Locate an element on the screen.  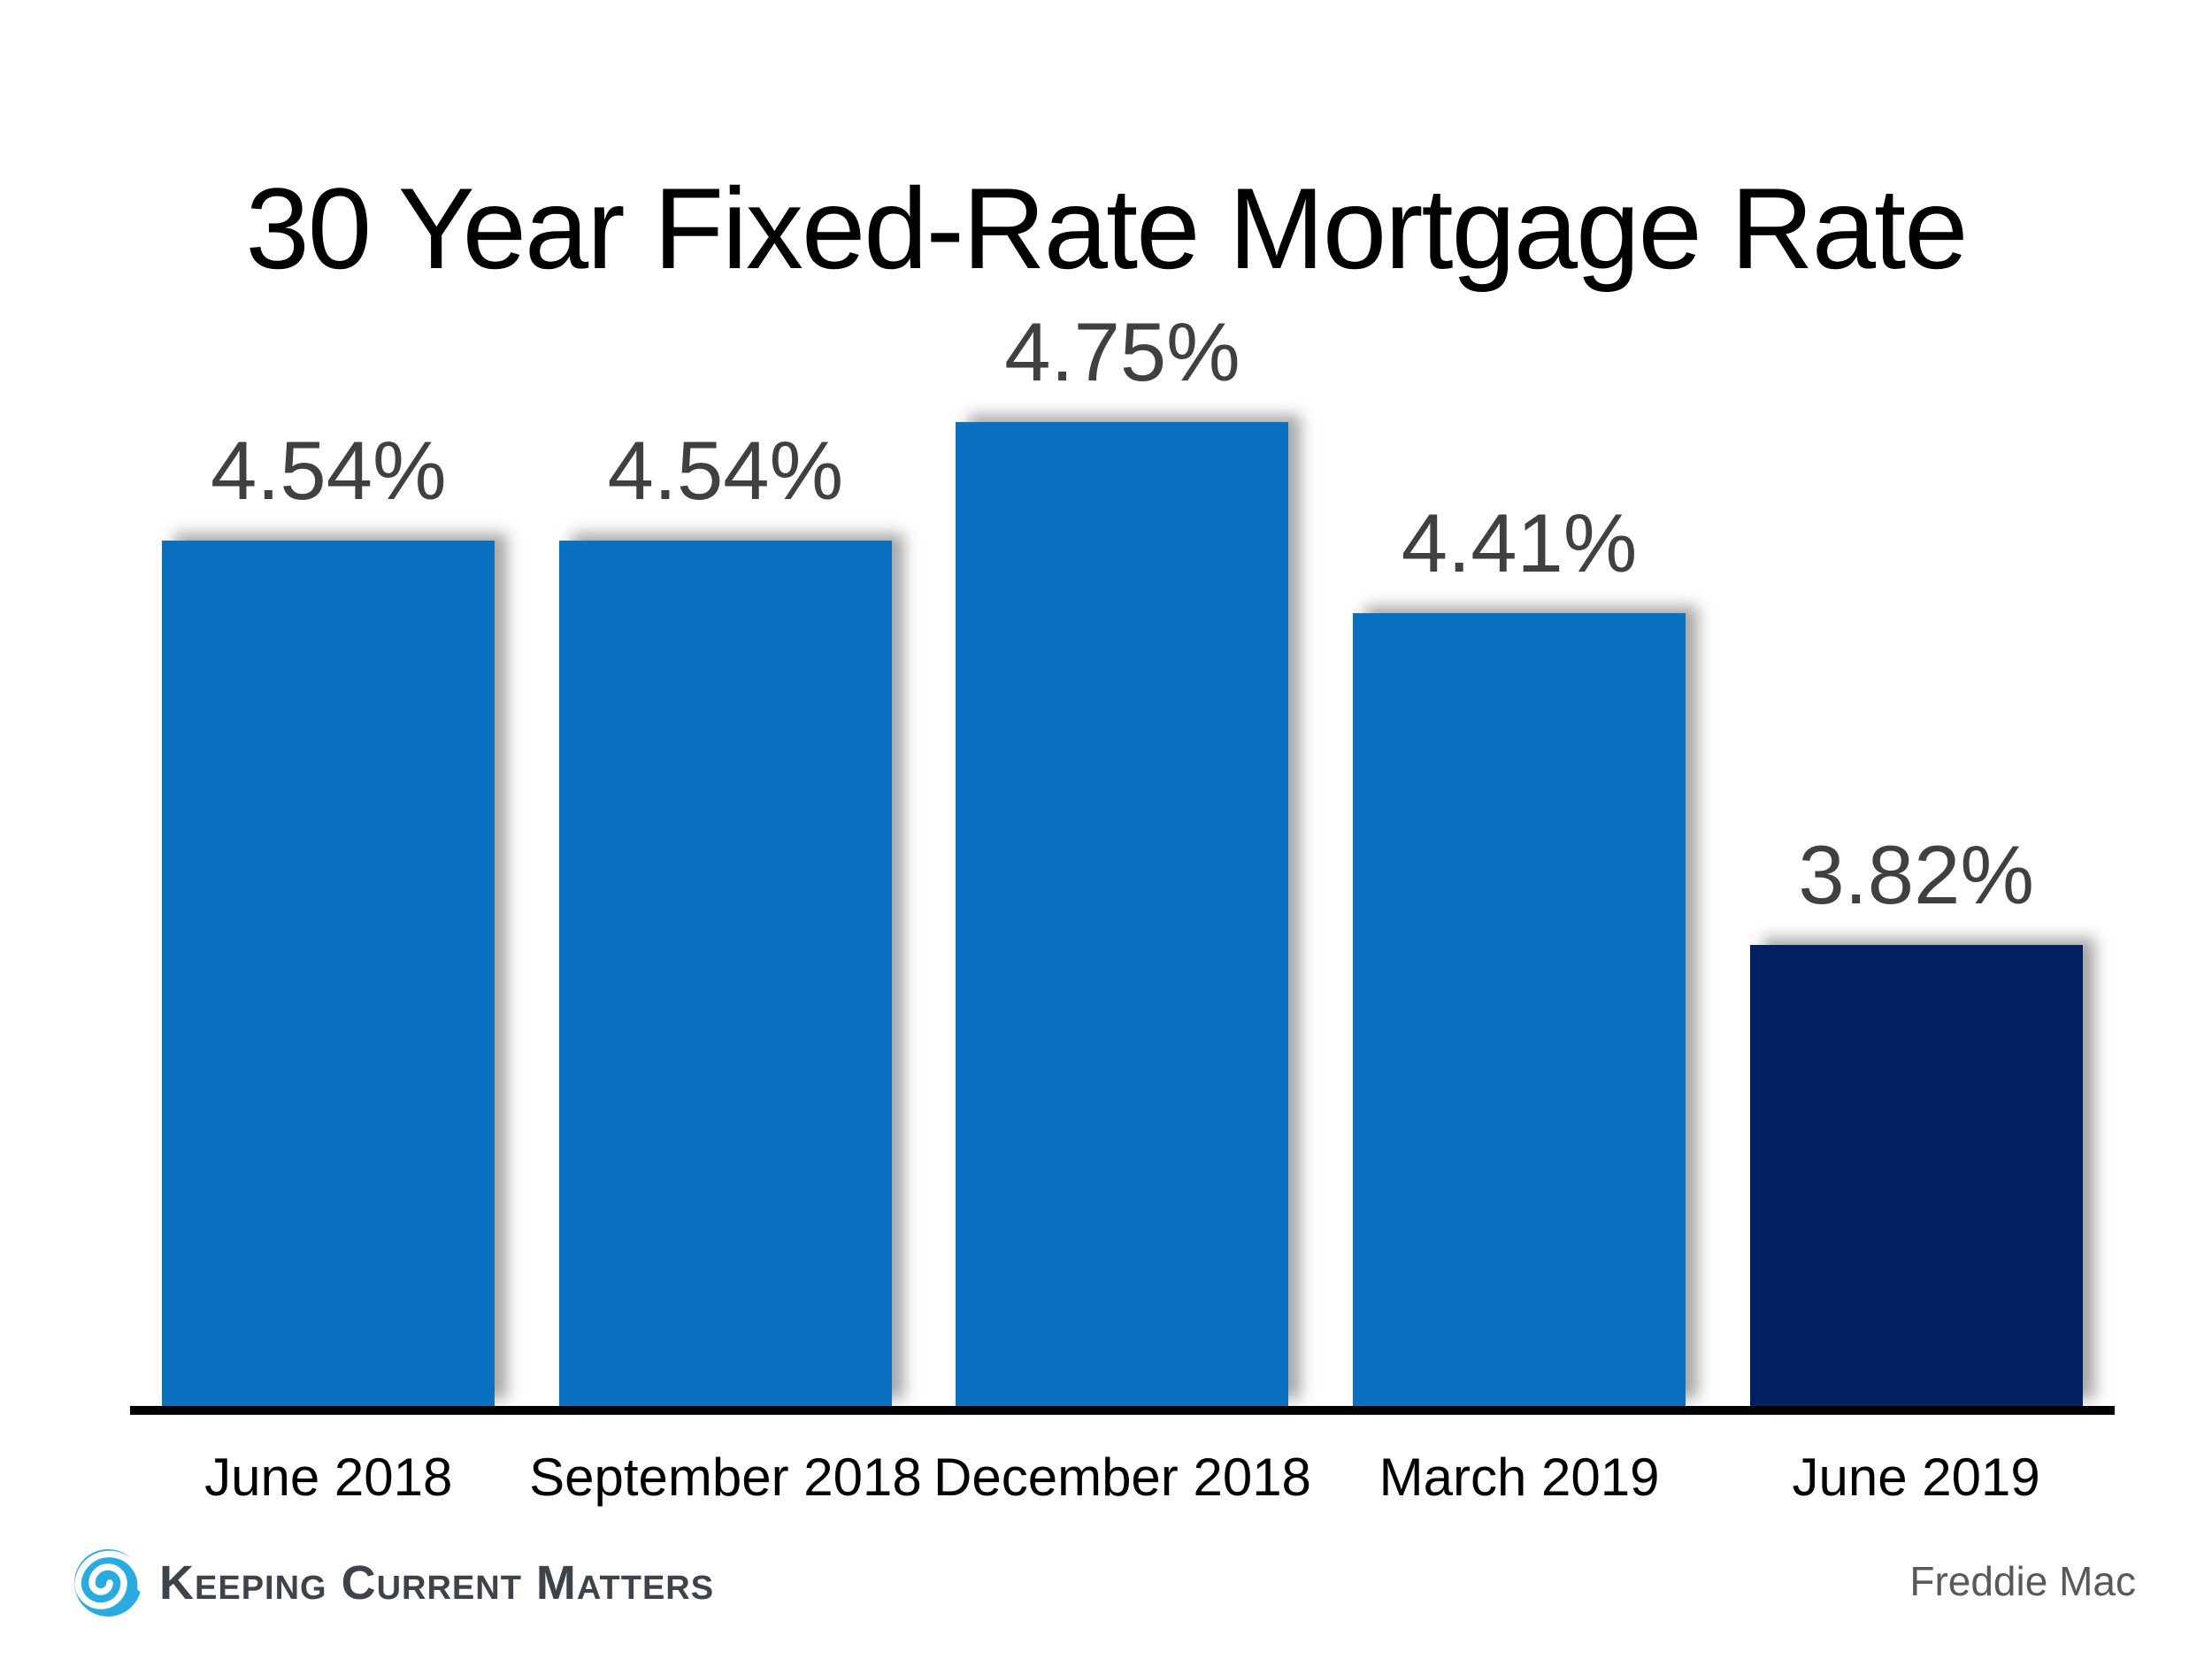
x-axis-label: September 2018 is located at coordinates (726, 1478).